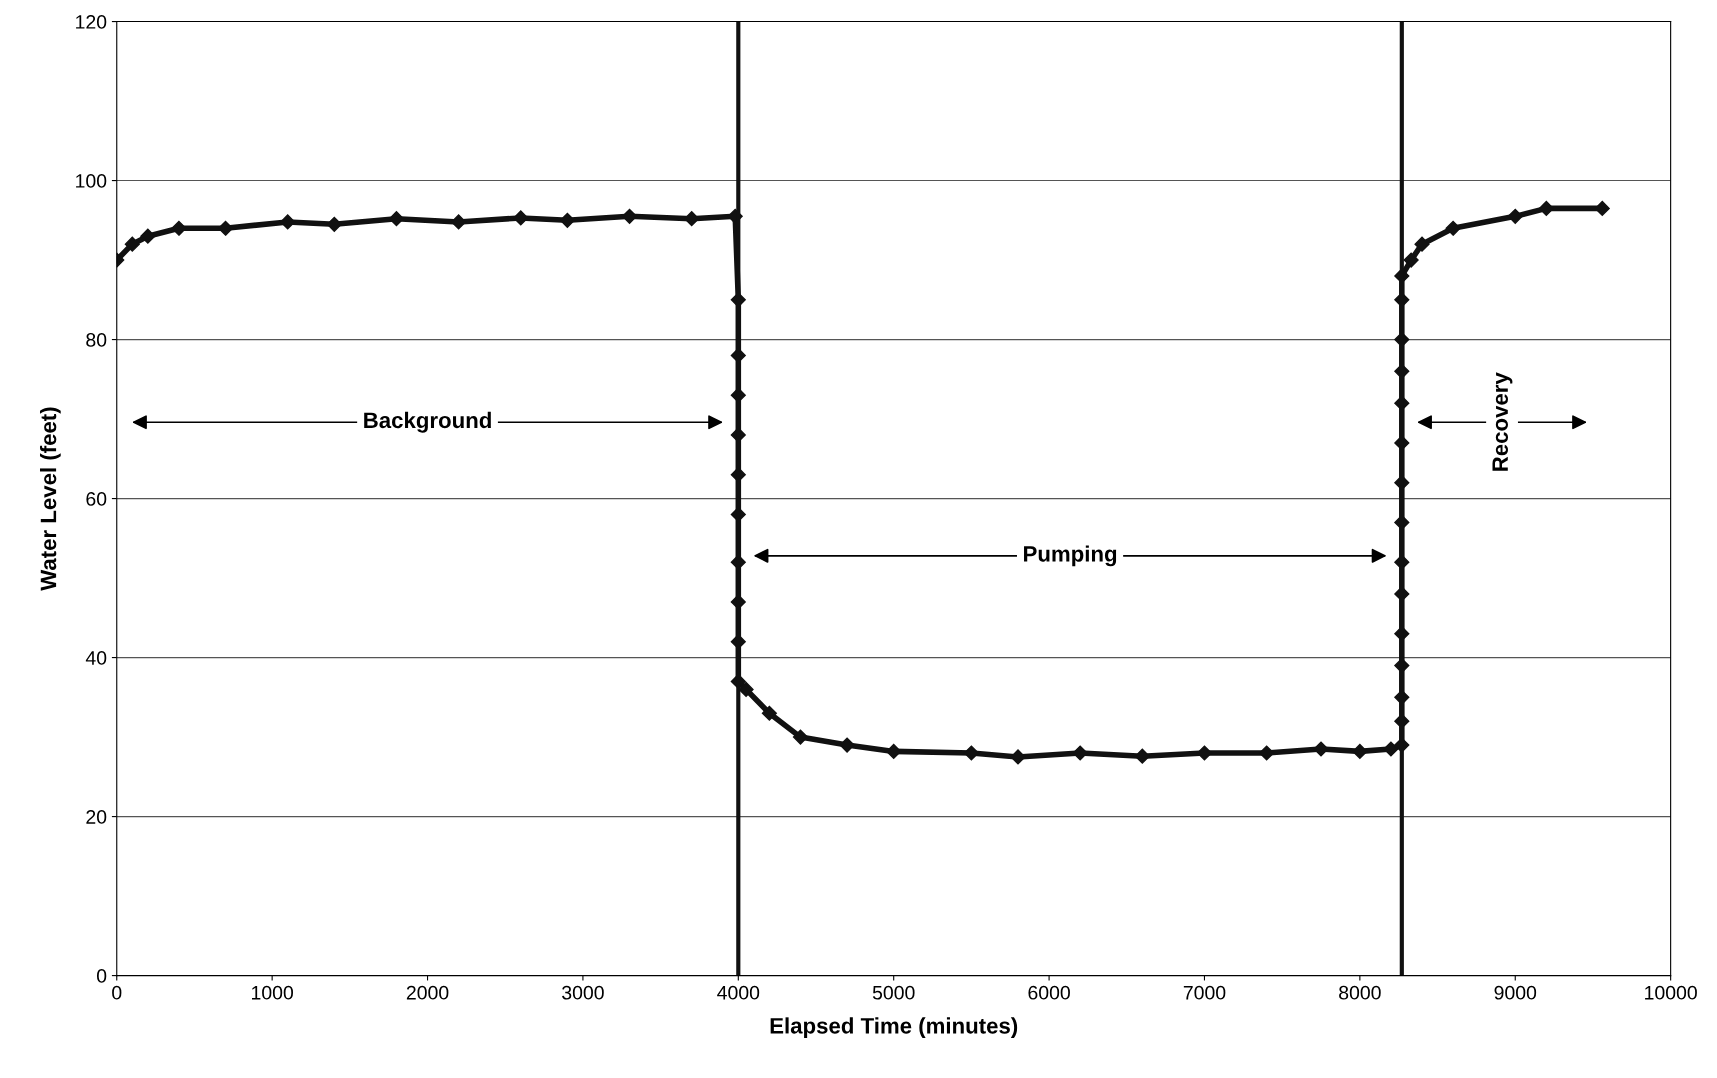  Describe the element at coordinates (273, 992) in the screenshot. I see `x-tick-label: 1000` at that location.